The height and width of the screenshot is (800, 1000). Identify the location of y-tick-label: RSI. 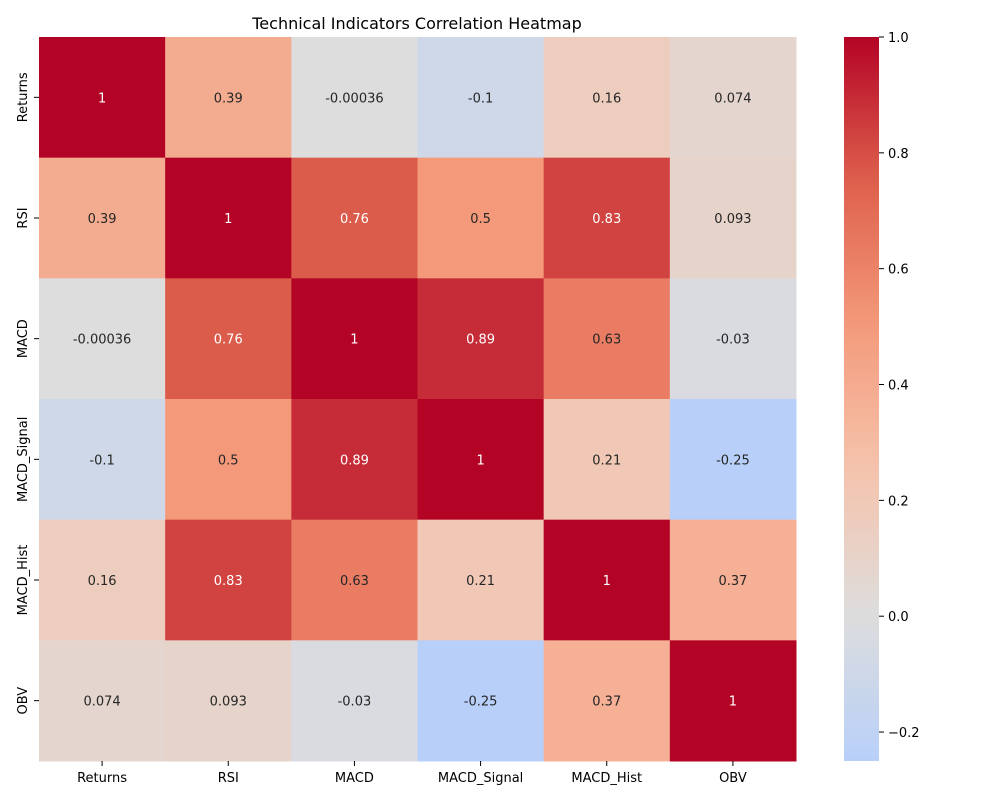
(23, 217).